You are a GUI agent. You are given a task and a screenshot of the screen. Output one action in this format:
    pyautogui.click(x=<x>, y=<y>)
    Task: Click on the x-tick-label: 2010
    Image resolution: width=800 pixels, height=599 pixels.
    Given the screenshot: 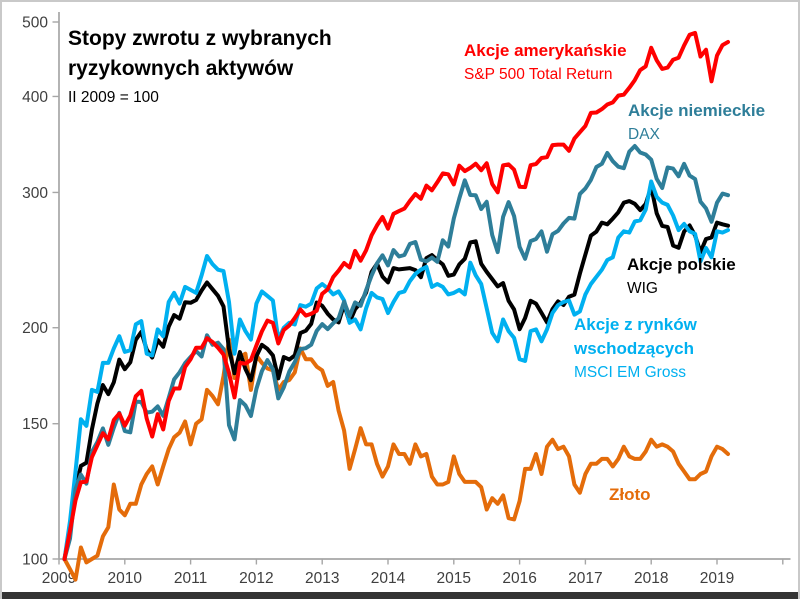 What is the action you would take?
    pyautogui.click(x=125, y=578)
    